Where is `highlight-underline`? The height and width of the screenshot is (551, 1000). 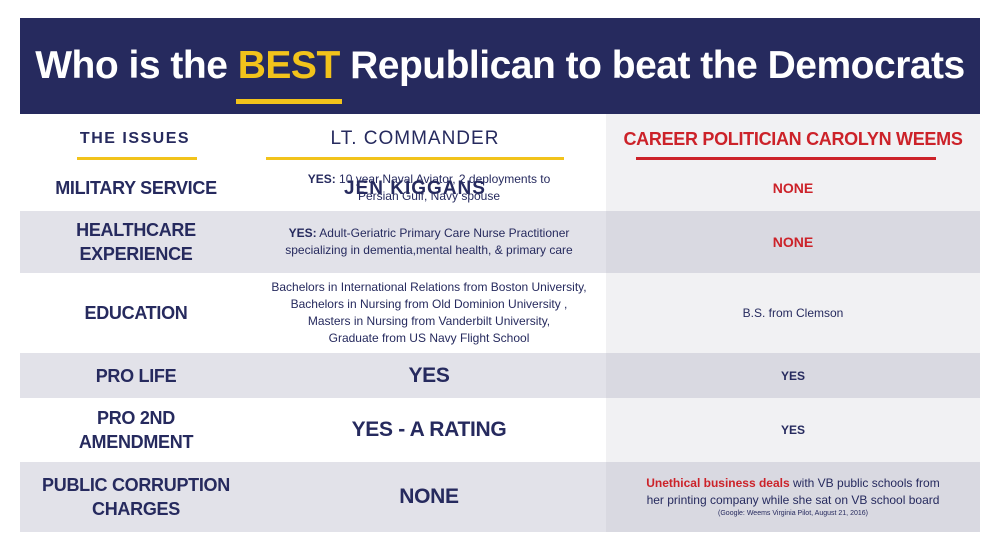
highlight-underline is located at coordinates (288, 101).